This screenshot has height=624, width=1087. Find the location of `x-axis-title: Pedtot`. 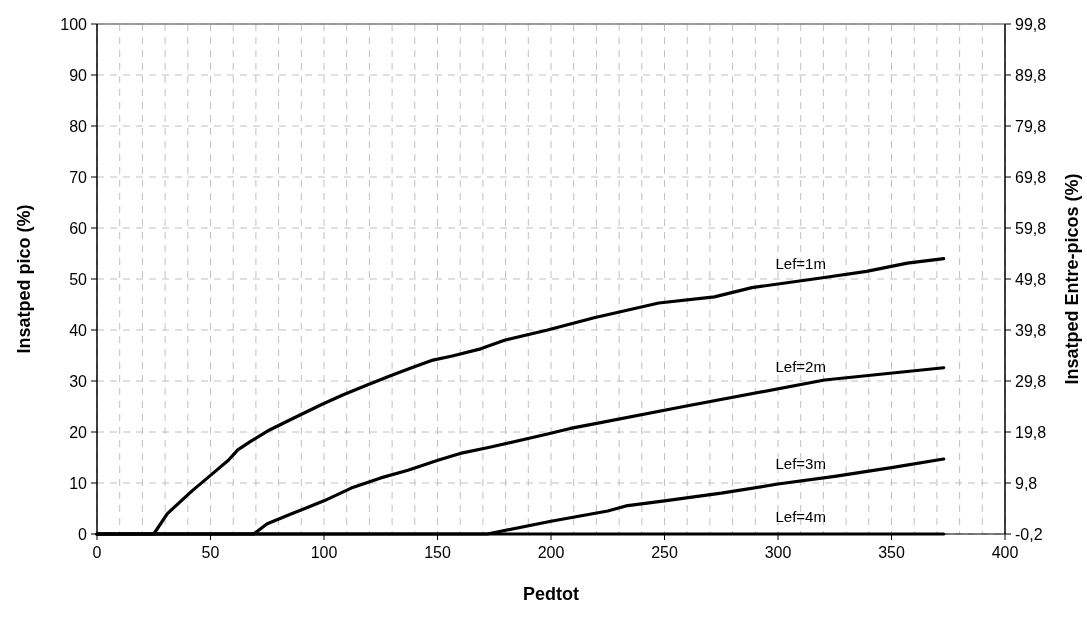

x-axis-title: Pedtot is located at coordinates (551, 594).